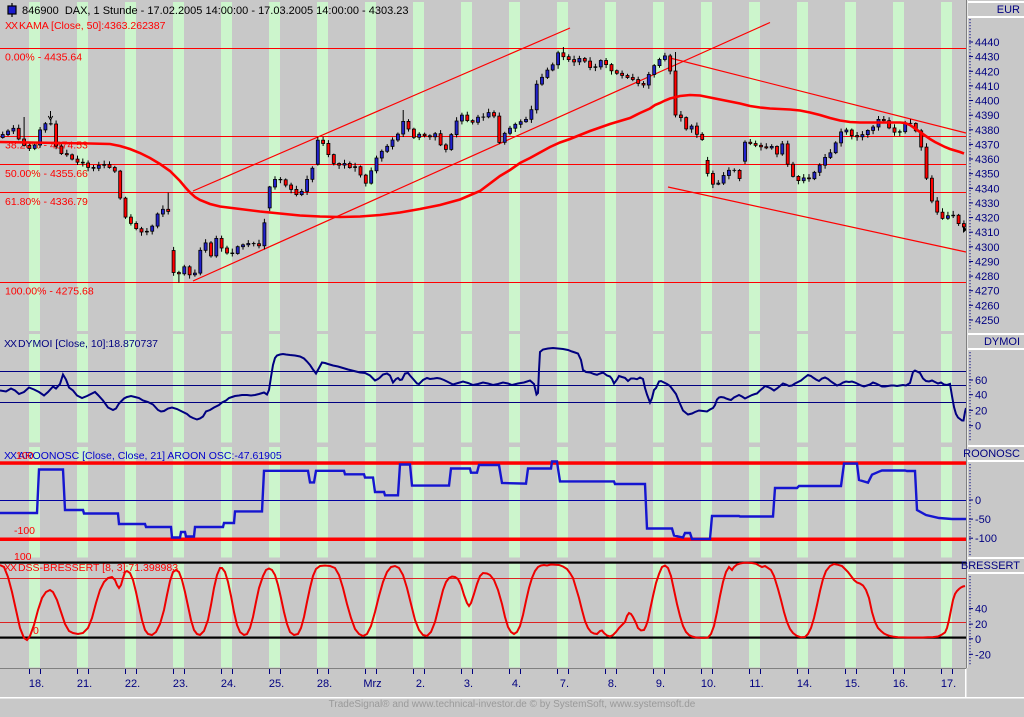 The height and width of the screenshot is (717, 1024). Describe the element at coordinates (85, 26) in the screenshot. I see `svg-text:XX KAMA [Close, 50]:4363.26238: XX KAMA [Close, 50]:4363.262387` at that location.